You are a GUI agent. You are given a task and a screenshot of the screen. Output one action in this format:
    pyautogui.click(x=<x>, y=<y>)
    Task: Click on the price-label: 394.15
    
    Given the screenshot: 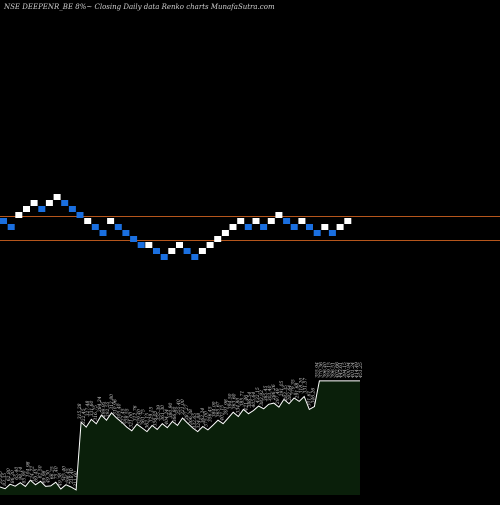 What is the action you would take?
    pyautogui.click(x=345, y=370)
    